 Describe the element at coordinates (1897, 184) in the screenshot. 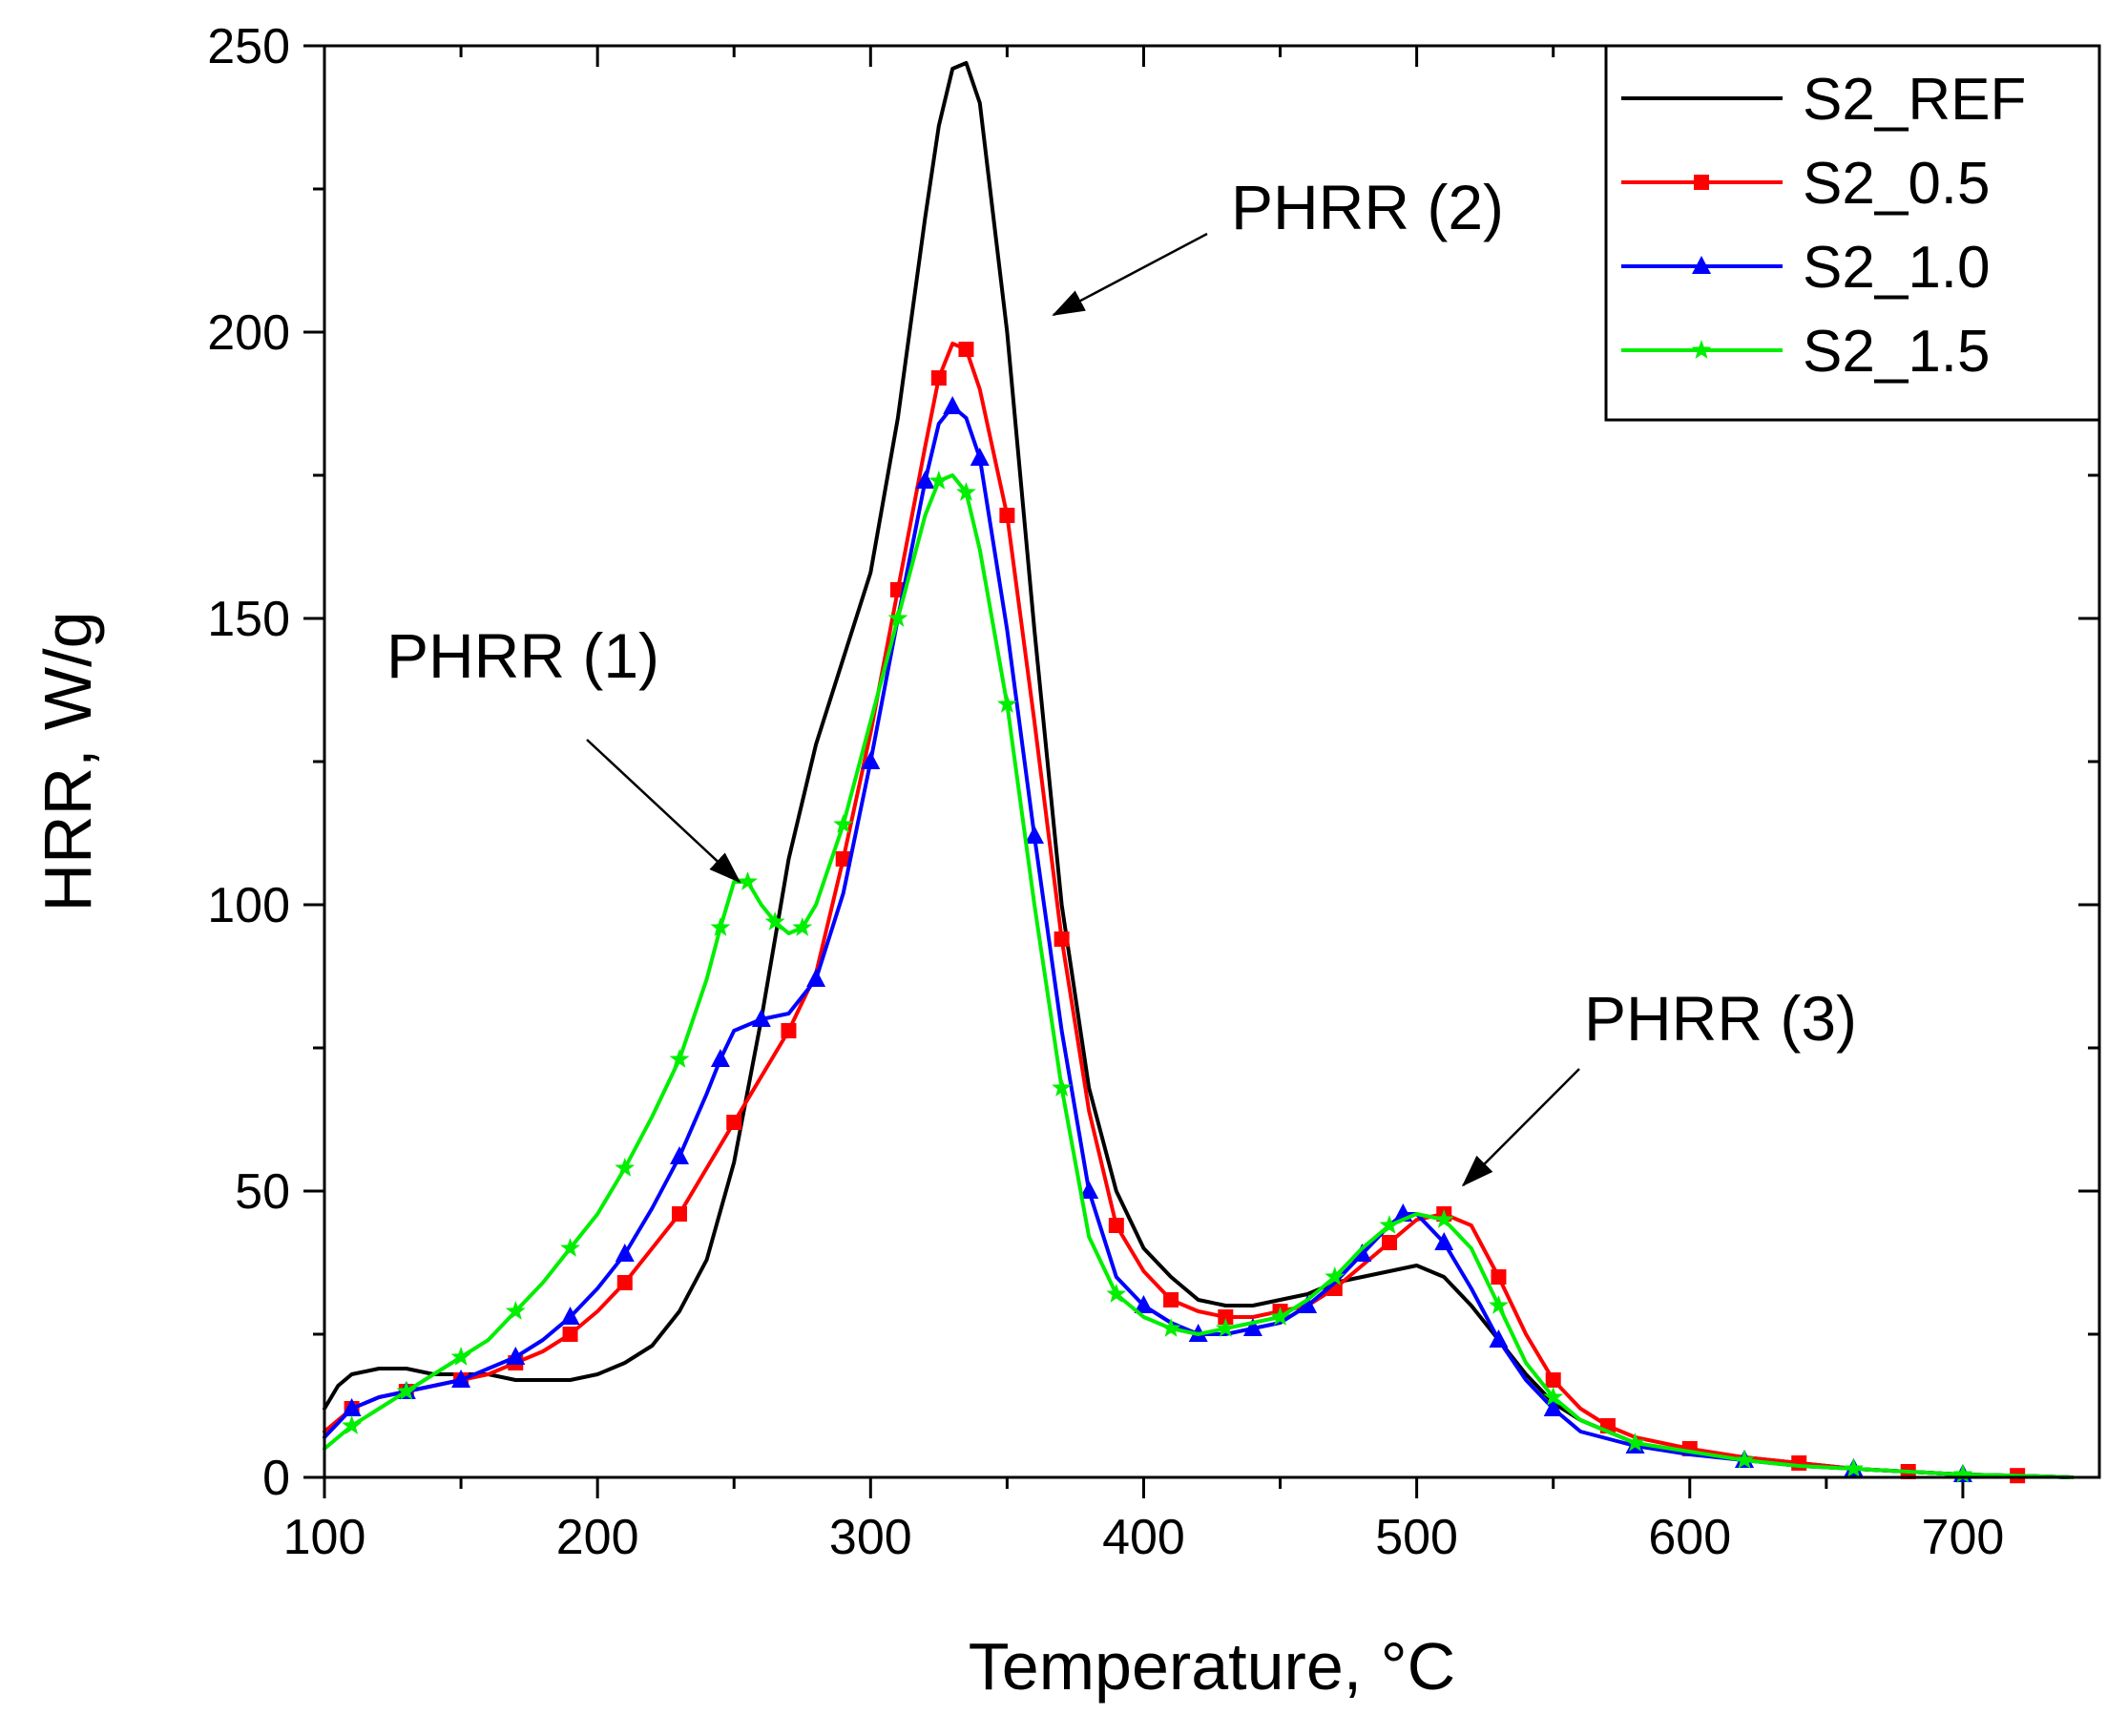

I see `legend-label: S2_0.5` at that location.